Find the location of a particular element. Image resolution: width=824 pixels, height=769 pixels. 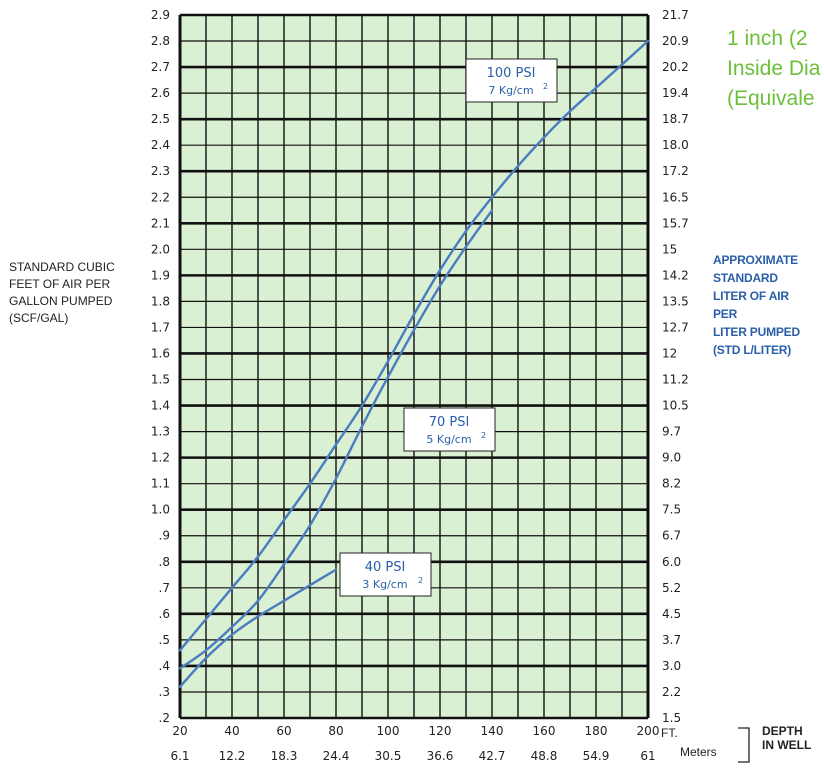

label-70-psi: 70 PSI 5 Kg/cm 2 is located at coordinates (449, 429).